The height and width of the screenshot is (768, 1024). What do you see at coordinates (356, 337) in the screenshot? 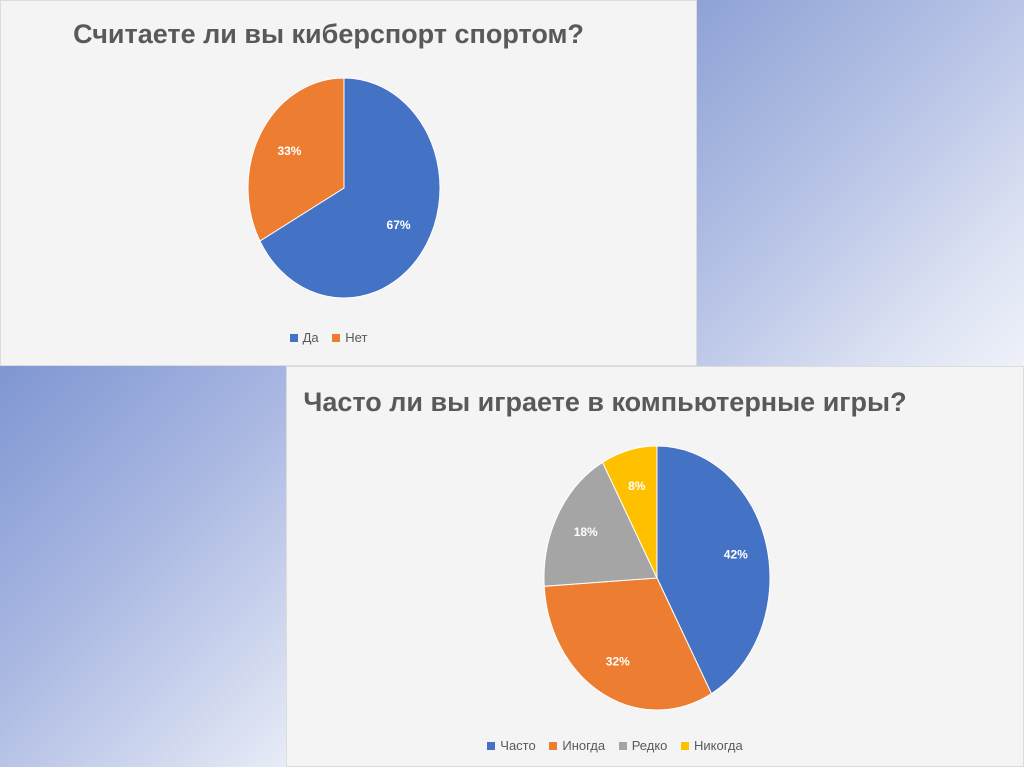
I see `legend-label: Нет` at bounding box center [356, 337].